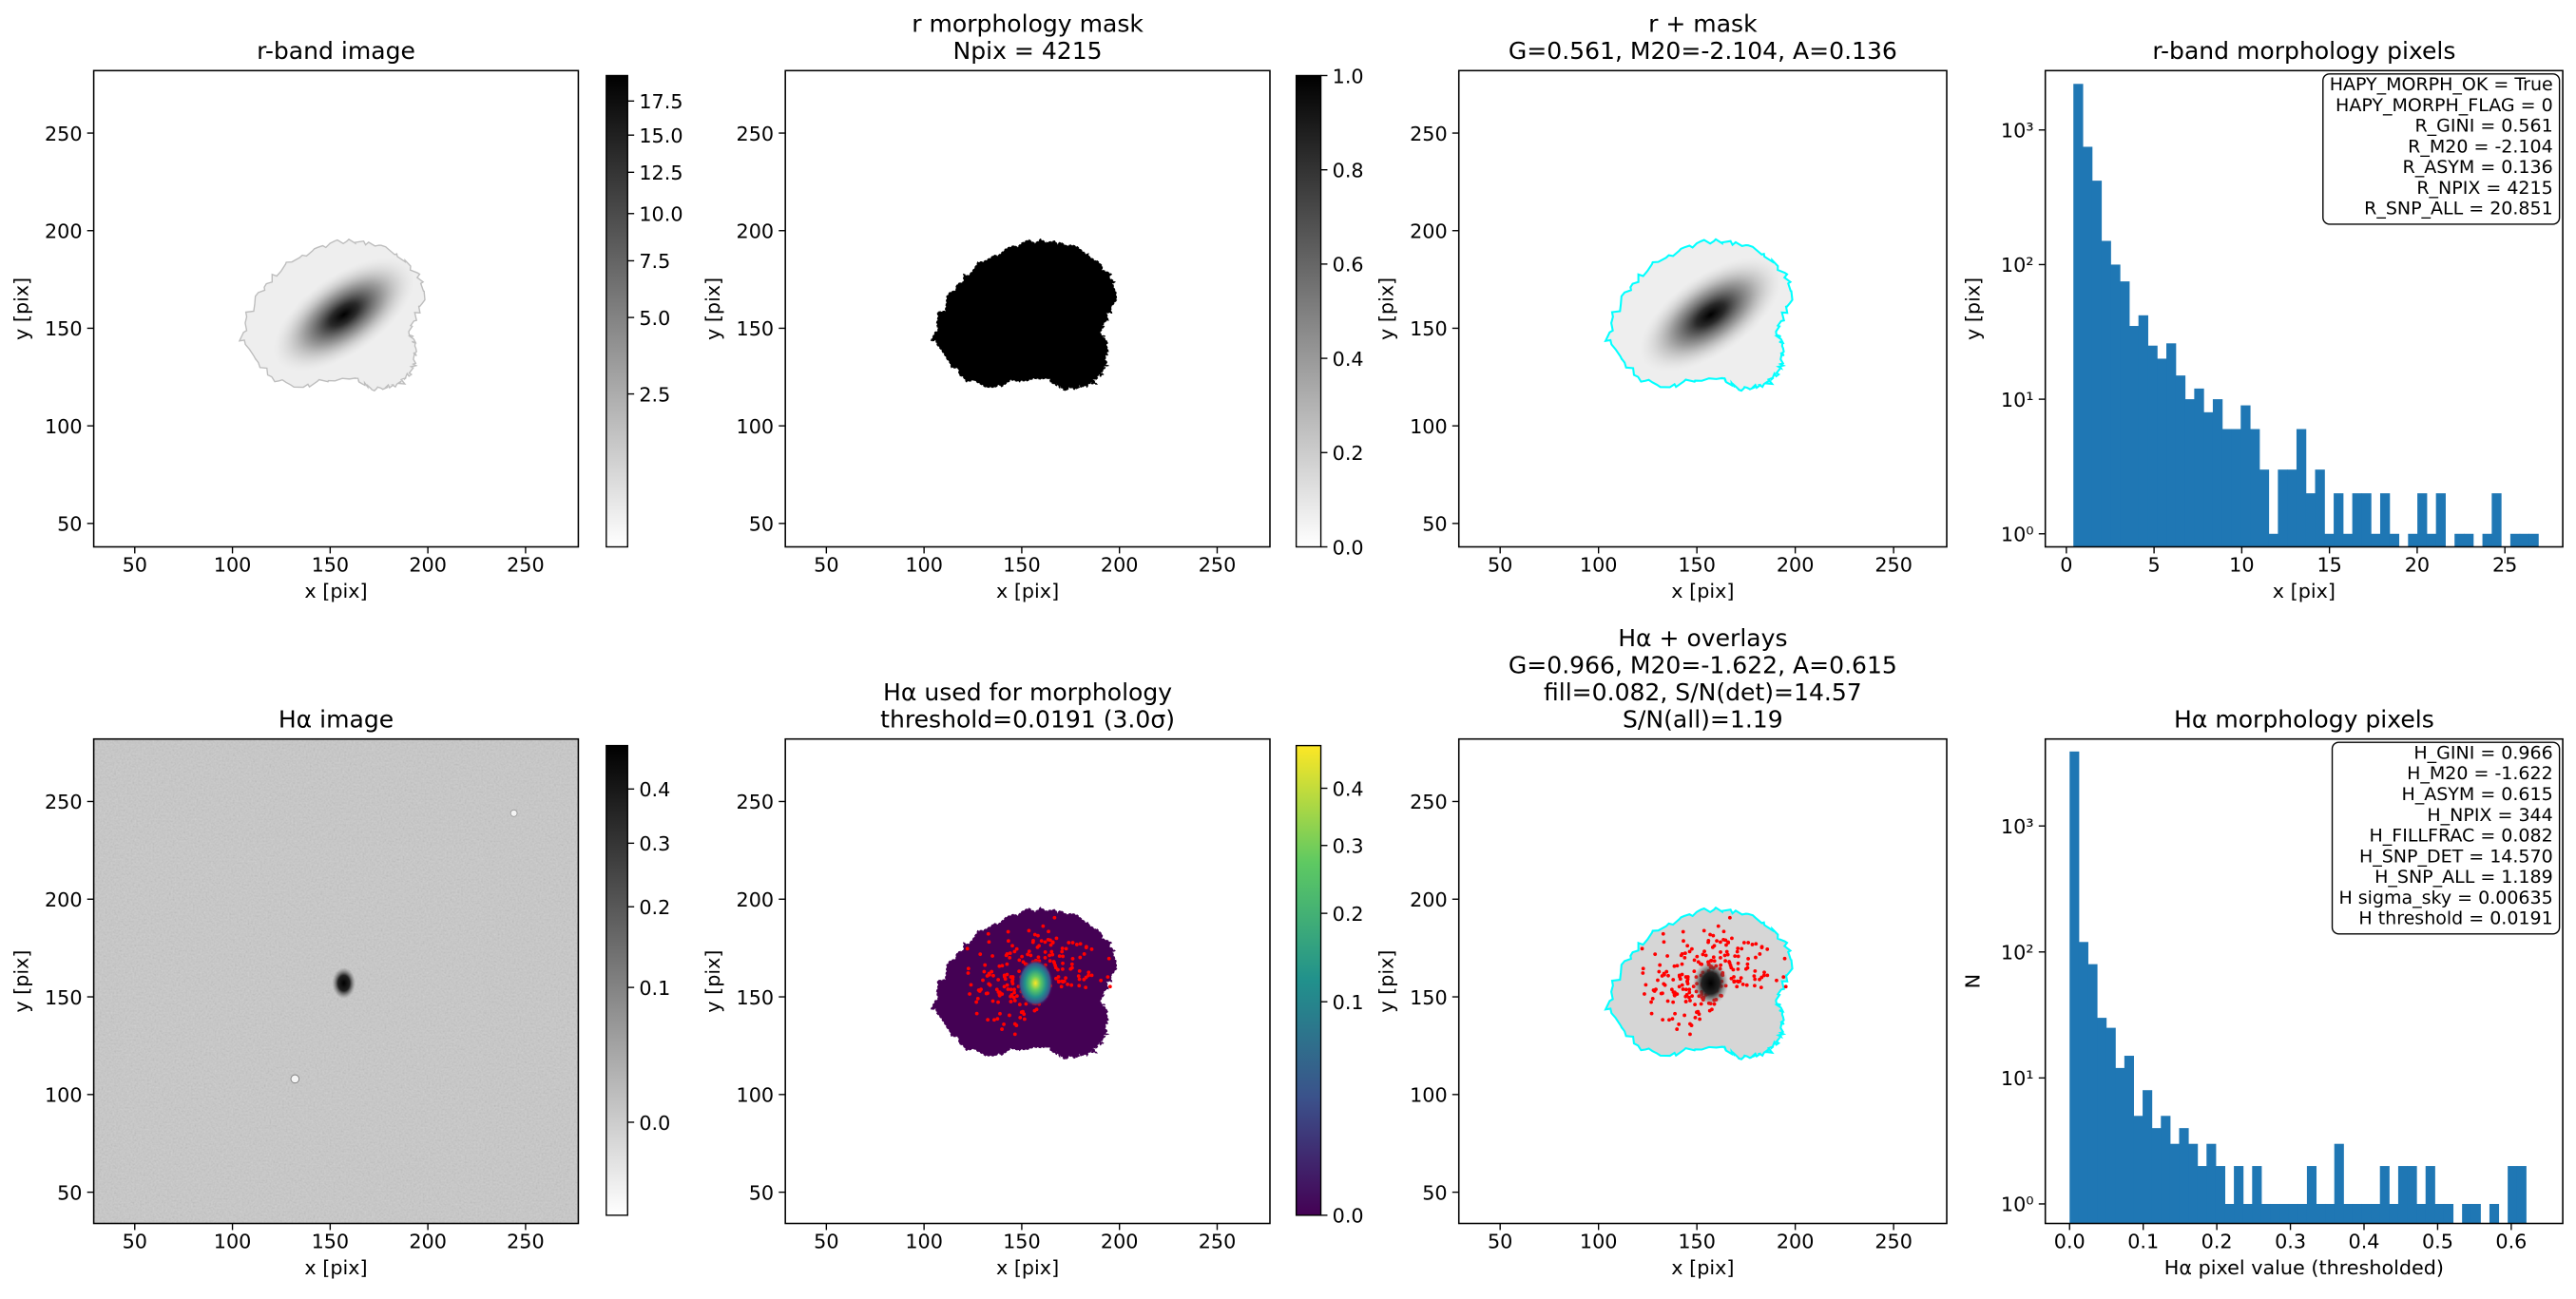  Describe the element at coordinates (2455, 919) in the screenshot. I see `annotation-line: H threshold = 0.0191` at that location.